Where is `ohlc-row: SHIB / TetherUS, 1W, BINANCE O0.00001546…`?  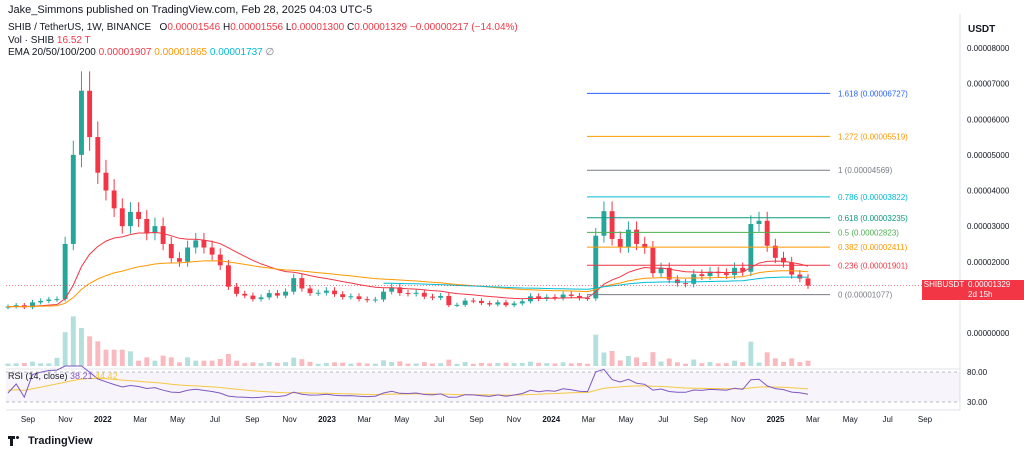 ohlc-row: SHIB / TetherUS, 1W, BINANCE O0.00001546… is located at coordinates (263, 28).